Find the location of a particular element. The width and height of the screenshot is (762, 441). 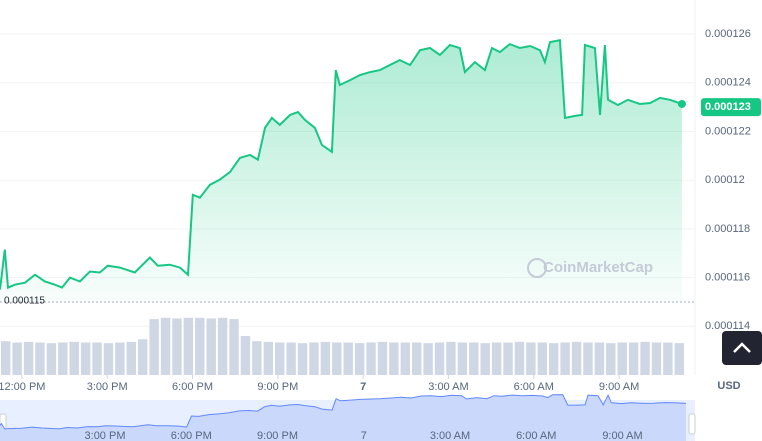

navigator-handle is located at coordinates (692, 424).